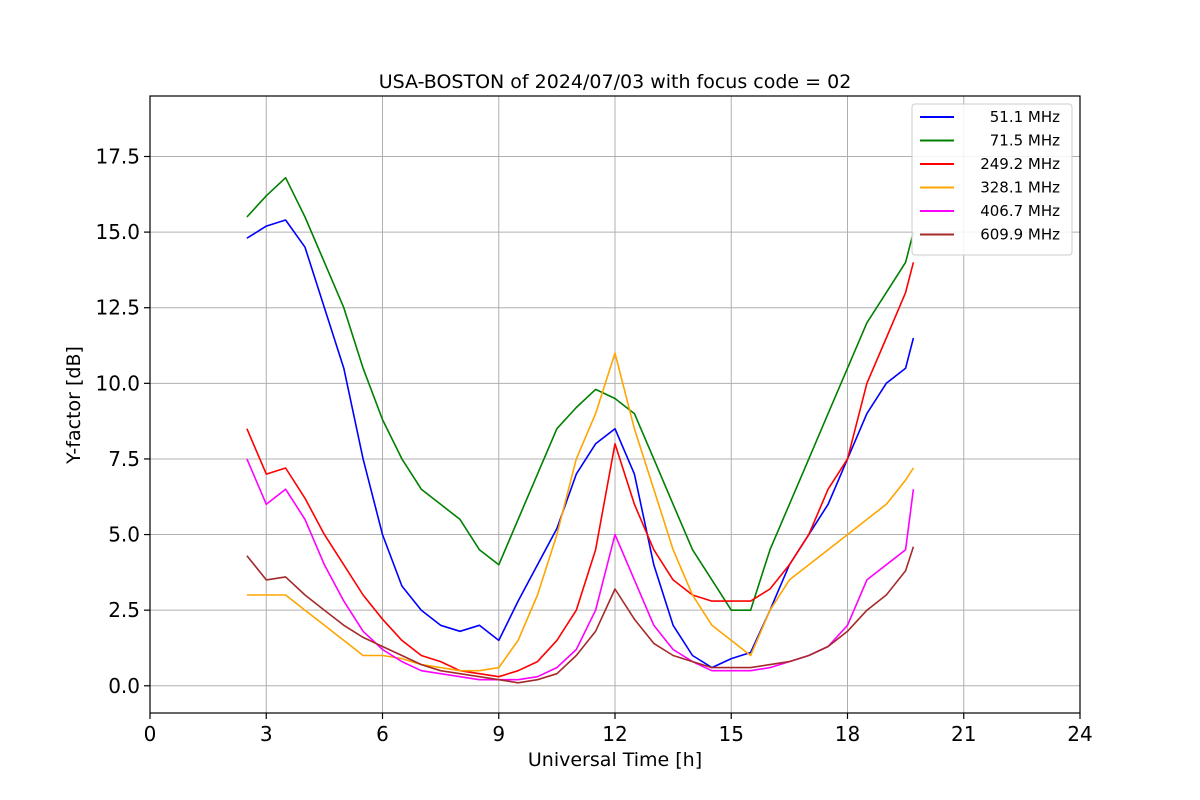 This screenshot has height=800, width=1200. What do you see at coordinates (1025, 141) in the screenshot?
I see `legend-label: 71.5 MHz` at bounding box center [1025, 141].